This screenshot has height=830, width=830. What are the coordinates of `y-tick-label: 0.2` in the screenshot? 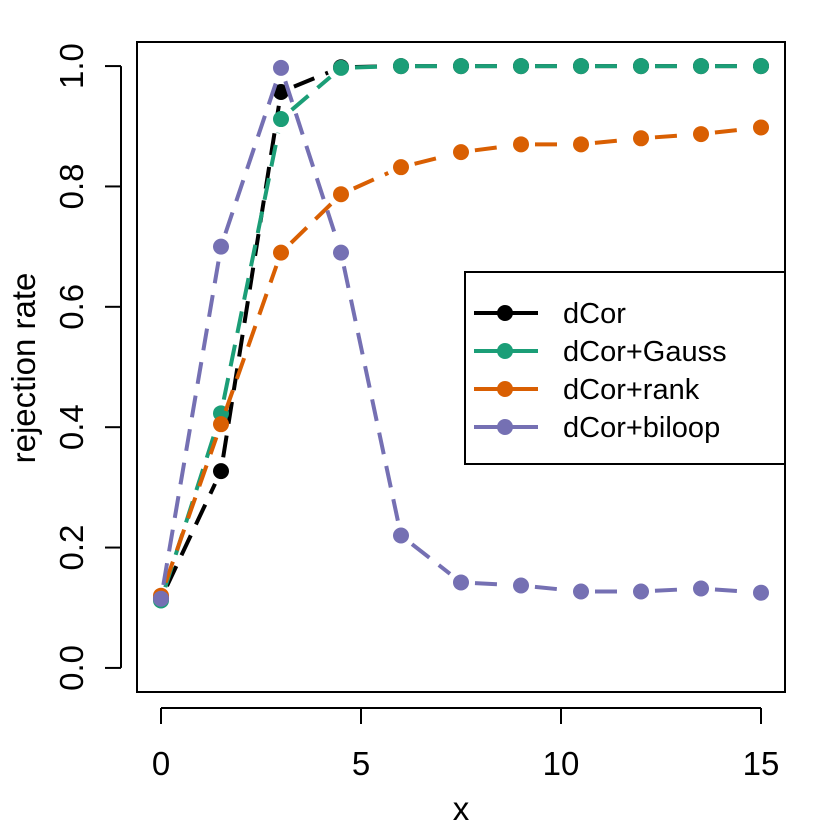 It's located at (71, 548).